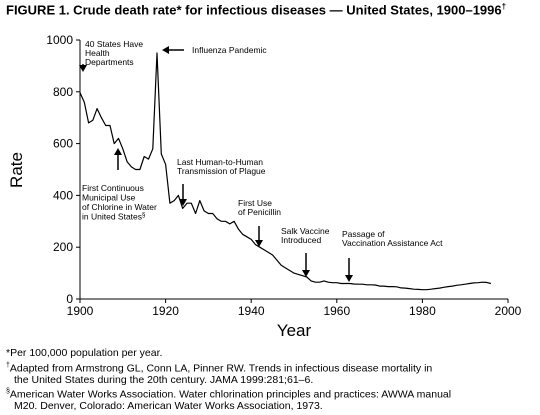 Image resolution: width=540 pixels, height=415 pixels. Describe the element at coordinates (259, 212) in the screenshot. I see `annotation-4-line-1: of Penicillin` at that location.